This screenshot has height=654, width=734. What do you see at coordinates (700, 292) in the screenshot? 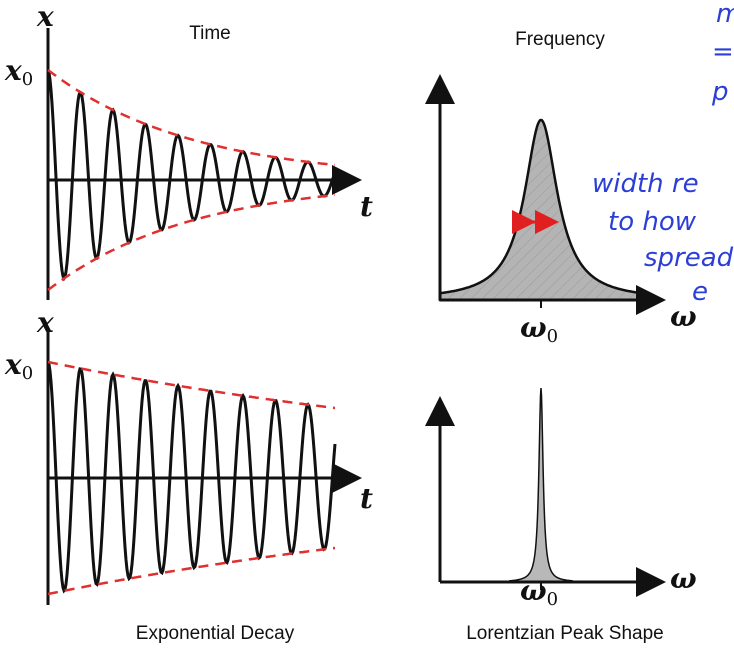
I see `handwriting-7: e` at bounding box center [700, 292].